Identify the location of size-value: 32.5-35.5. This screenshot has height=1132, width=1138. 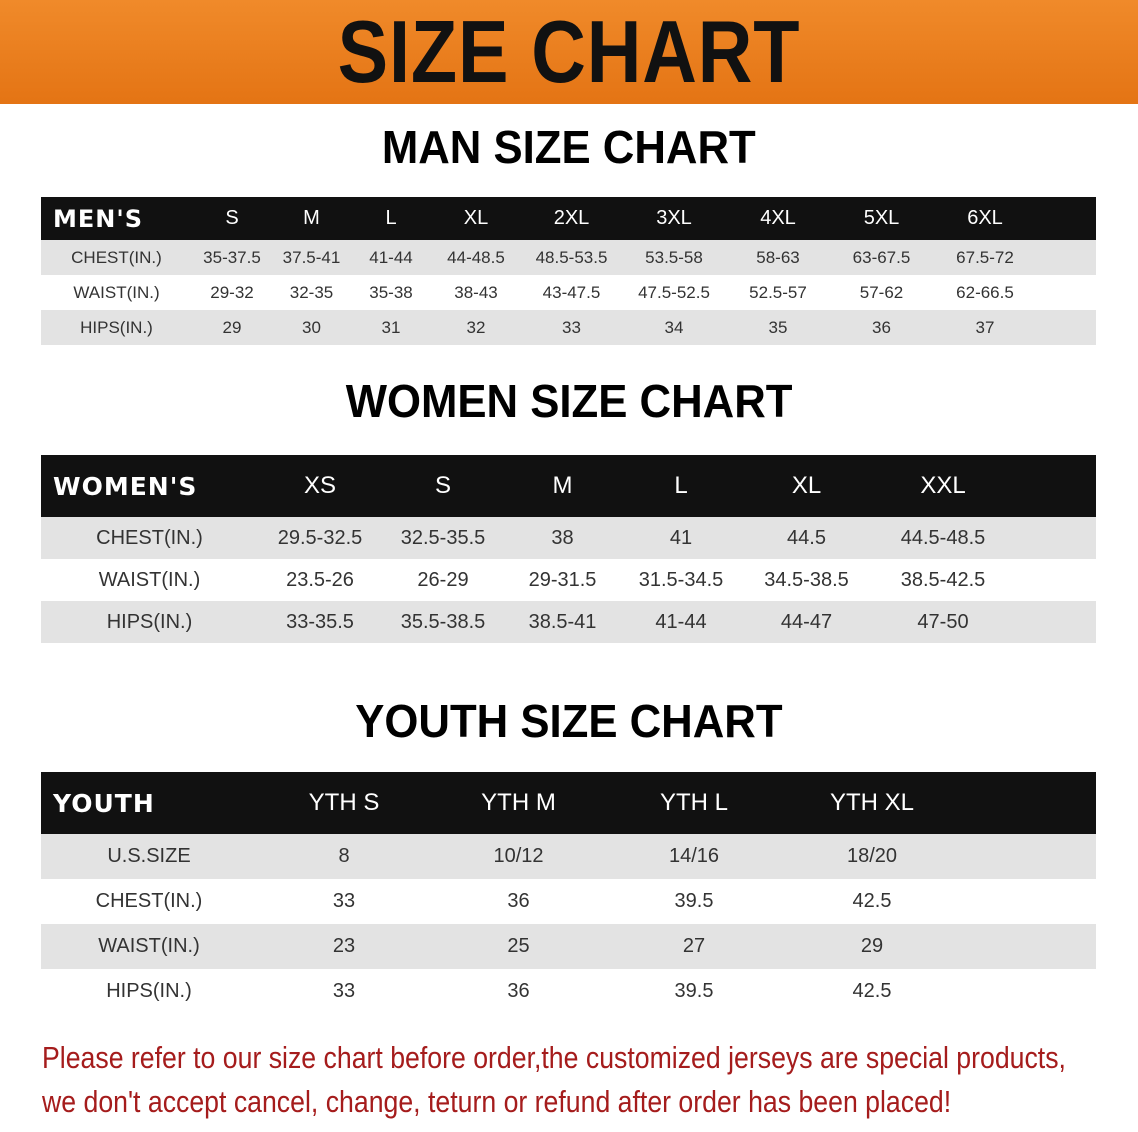
(443, 538).